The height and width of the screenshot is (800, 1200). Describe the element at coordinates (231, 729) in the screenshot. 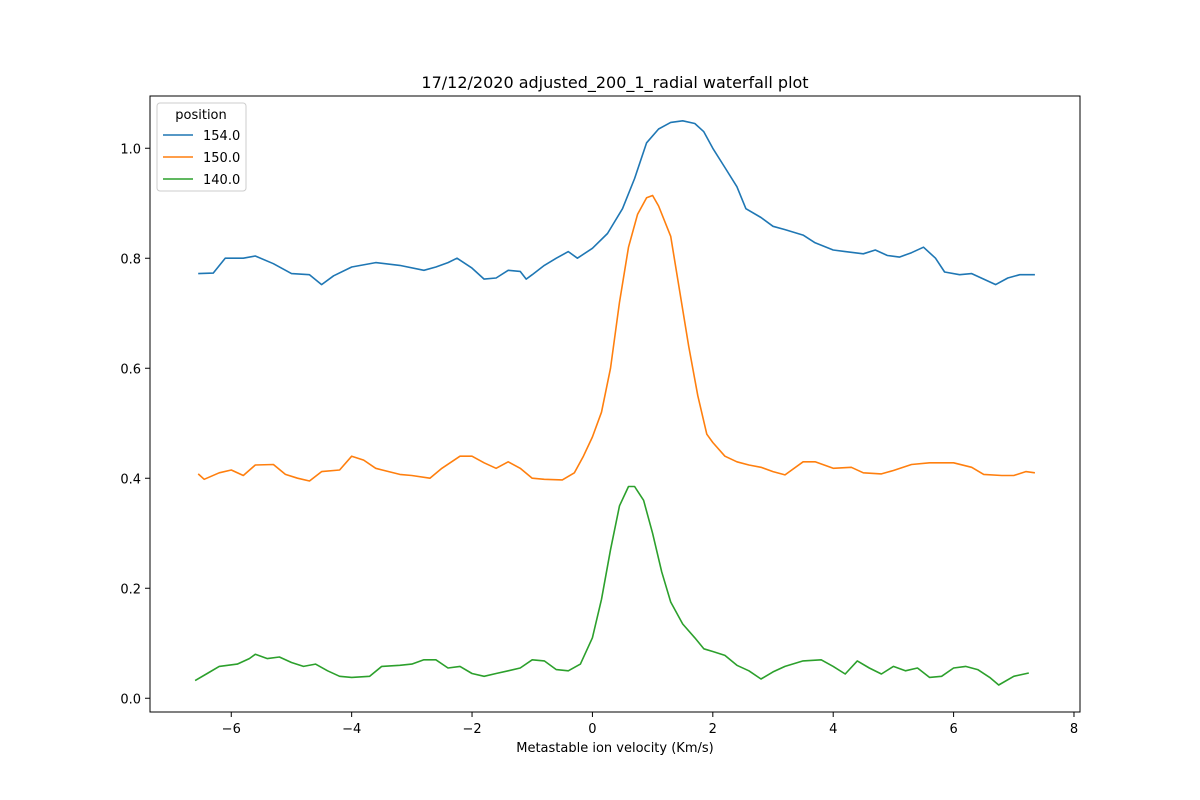

I see `x-tick-label: −6` at that location.